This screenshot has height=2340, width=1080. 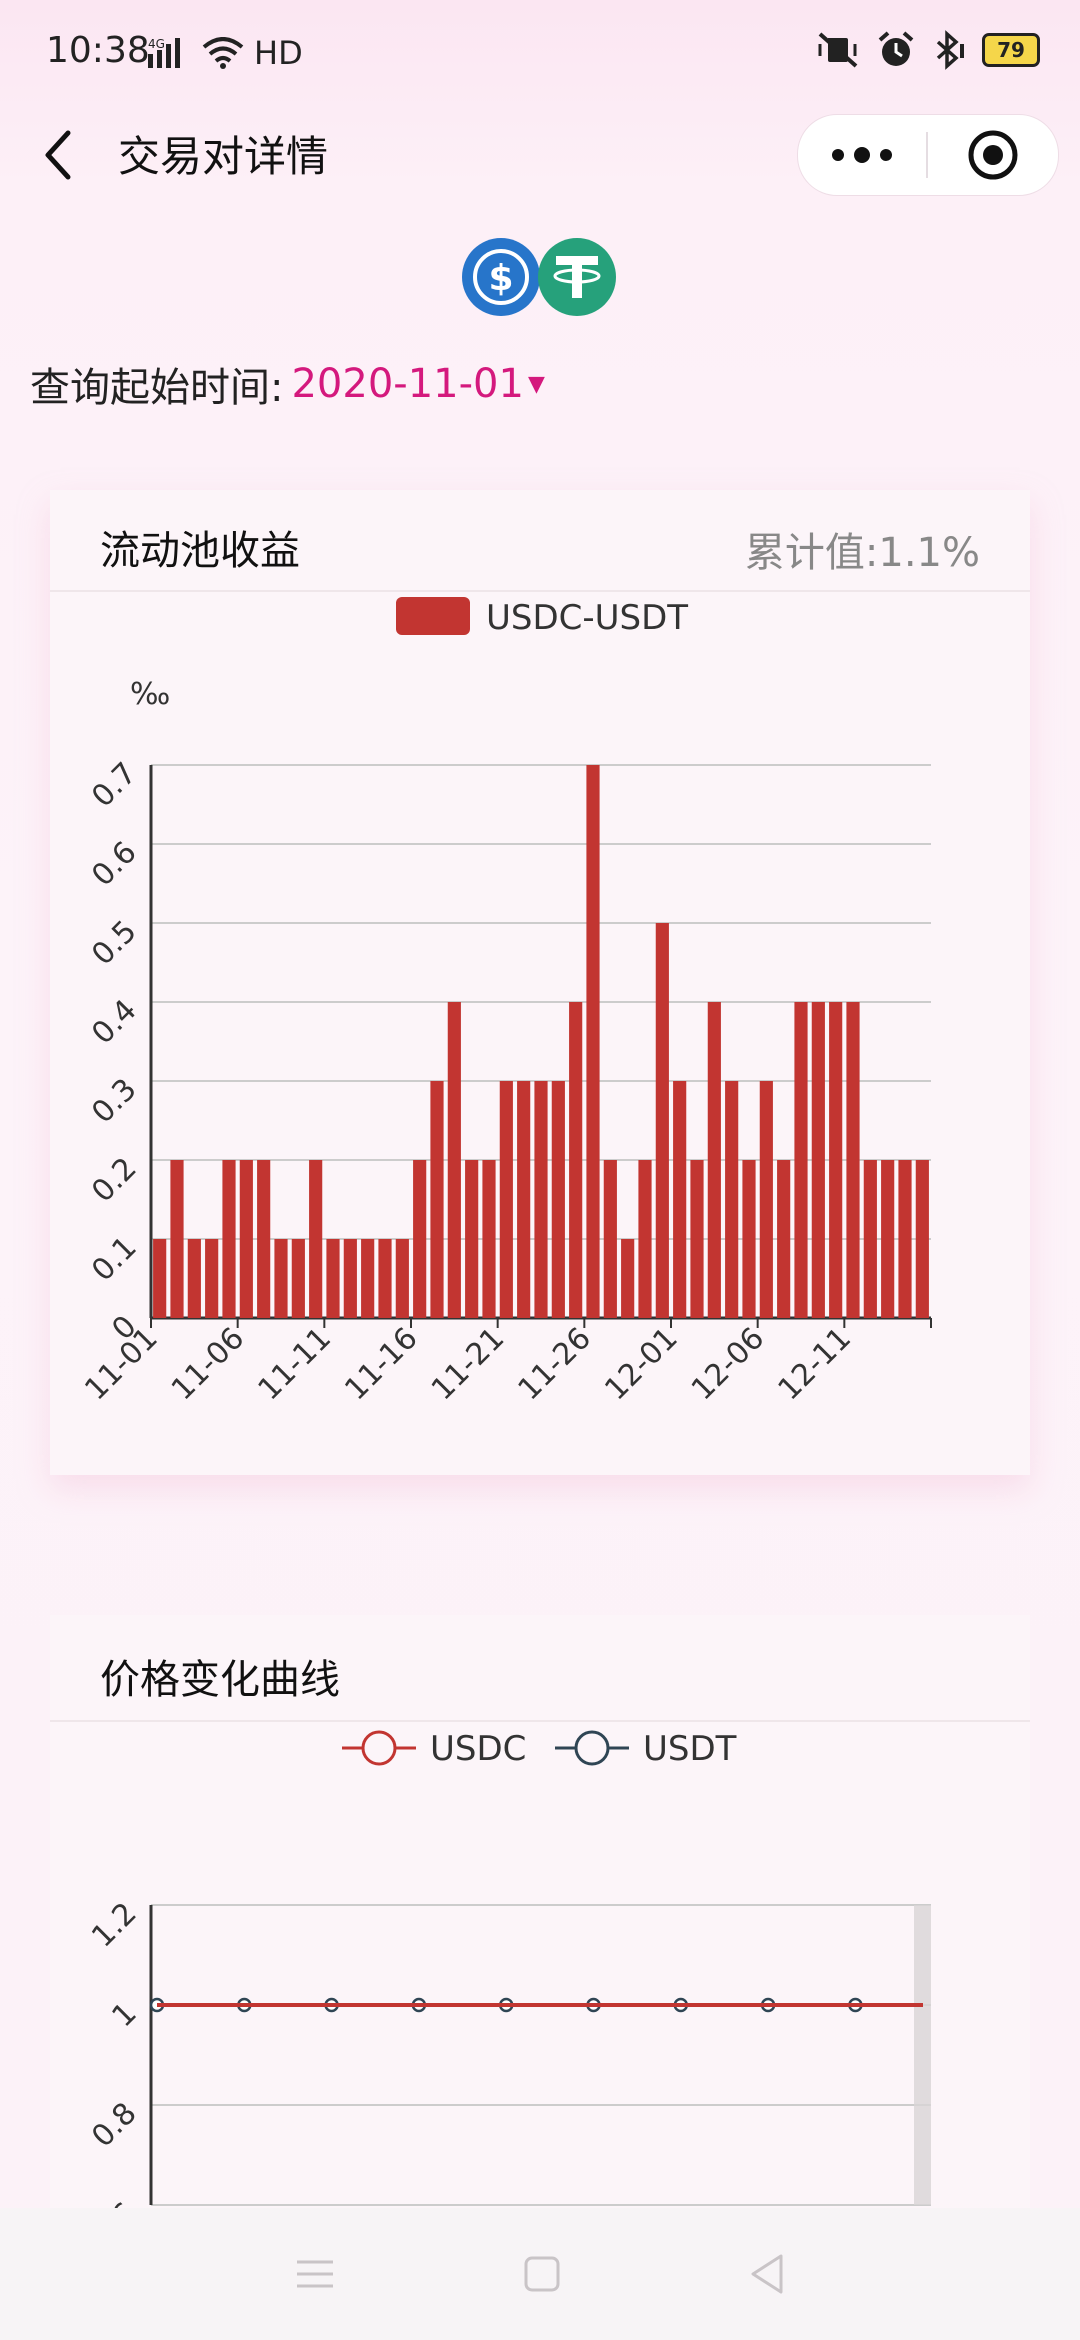 What do you see at coordinates (379, 1748) in the screenshot?
I see `legend-marker-usdc` at bounding box center [379, 1748].